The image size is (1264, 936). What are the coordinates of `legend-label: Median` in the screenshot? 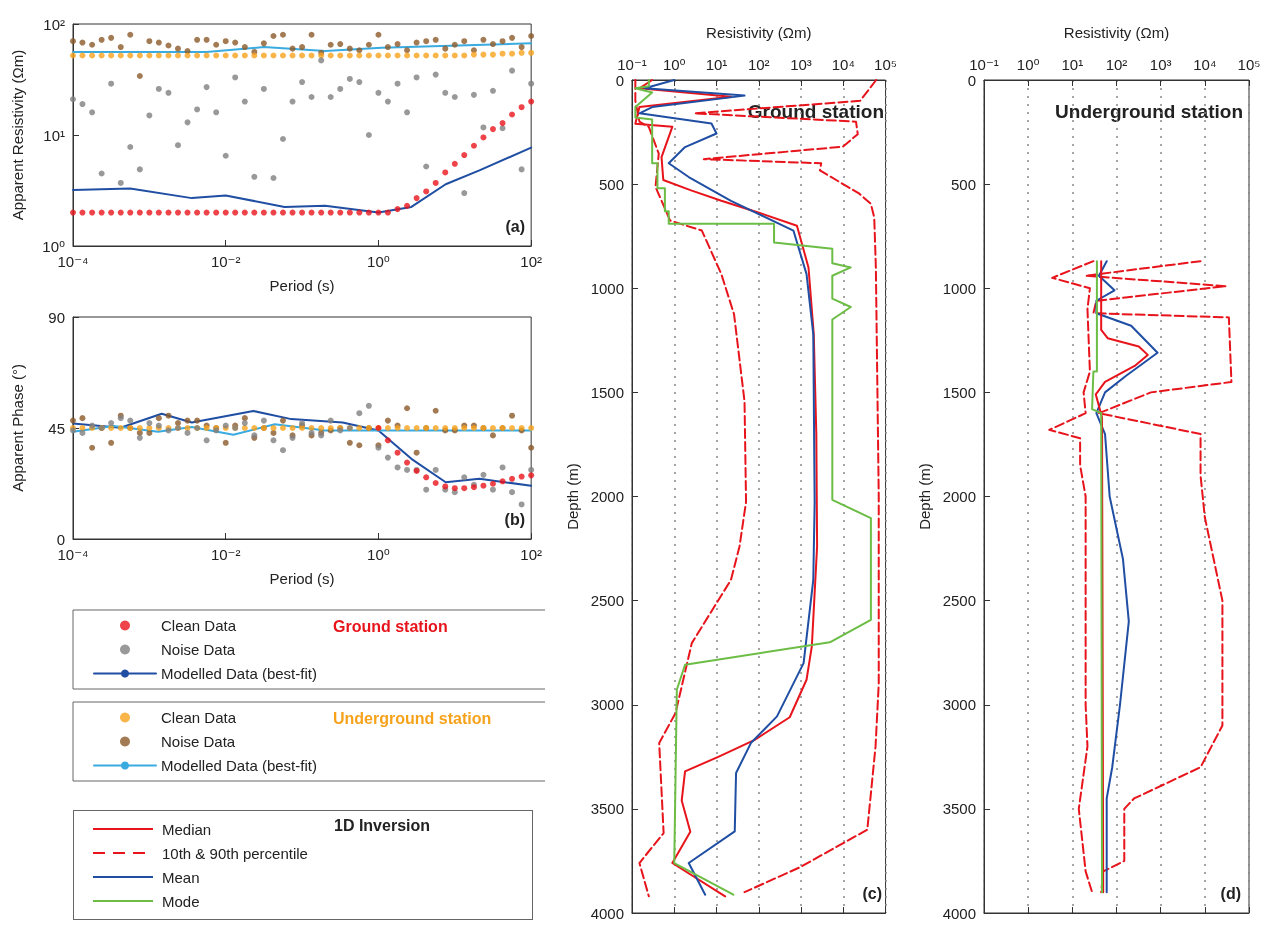 It's located at (187, 829).